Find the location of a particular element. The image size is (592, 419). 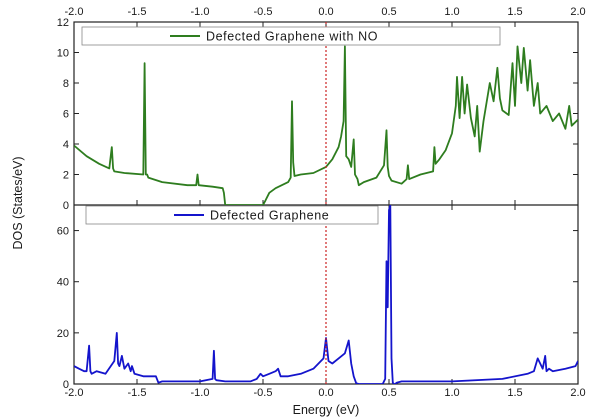

legend-bottom: Defected Graphene is located at coordinates (232, 215).